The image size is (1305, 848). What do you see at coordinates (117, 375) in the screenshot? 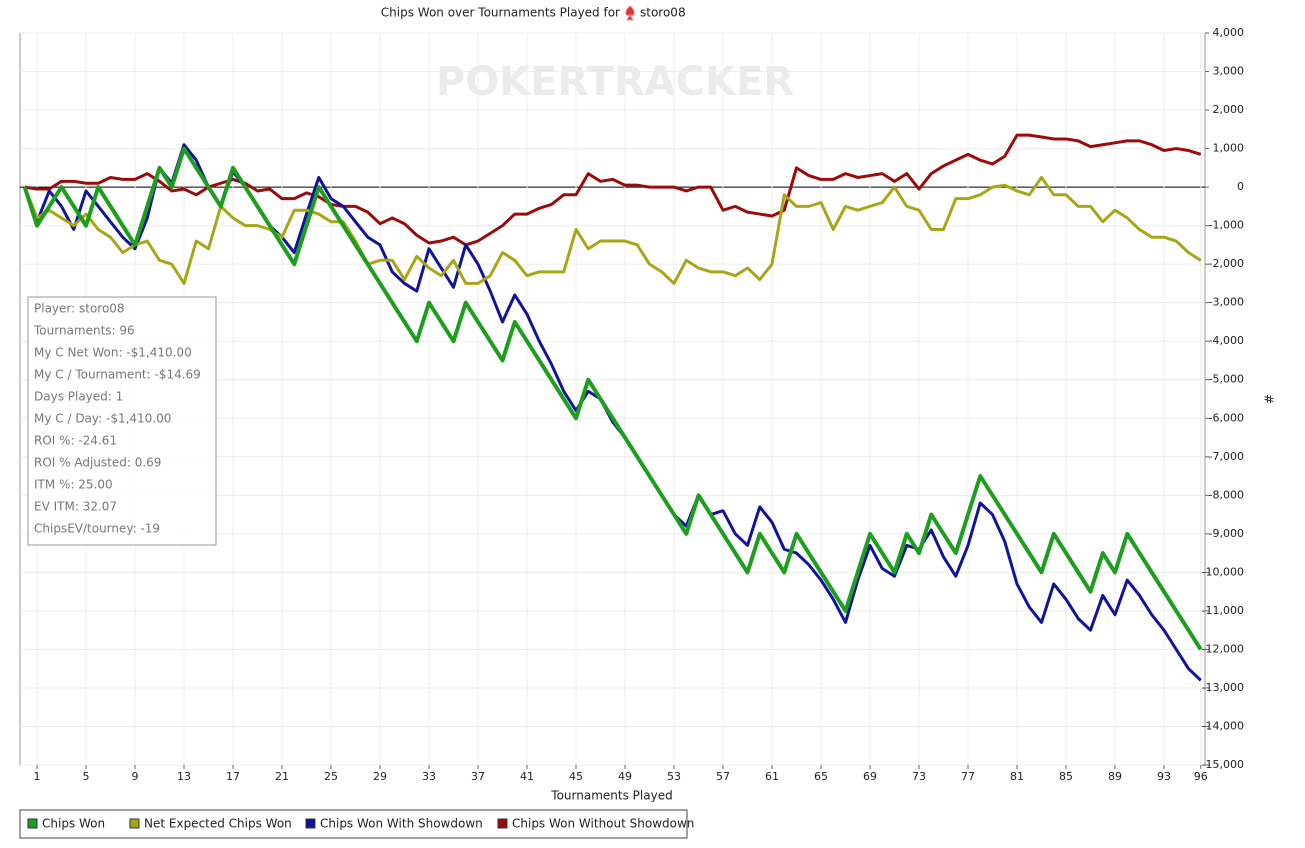
I see `stat-line: My C / Tournament: -$14.69` at bounding box center [117, 375].